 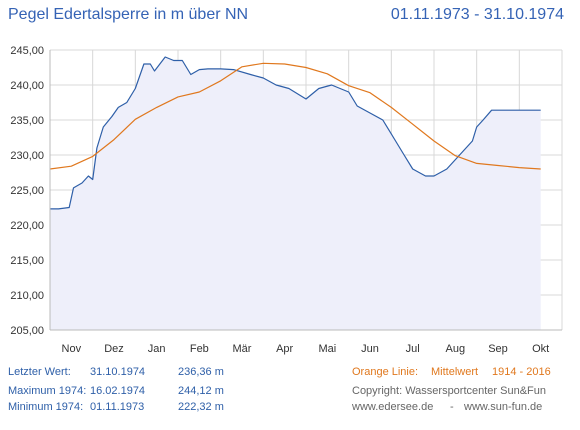 What do you see at coordinates (114, 349) in the screenshot?
I see `x-tick-label: Dez` at bounding box center [114, 349].